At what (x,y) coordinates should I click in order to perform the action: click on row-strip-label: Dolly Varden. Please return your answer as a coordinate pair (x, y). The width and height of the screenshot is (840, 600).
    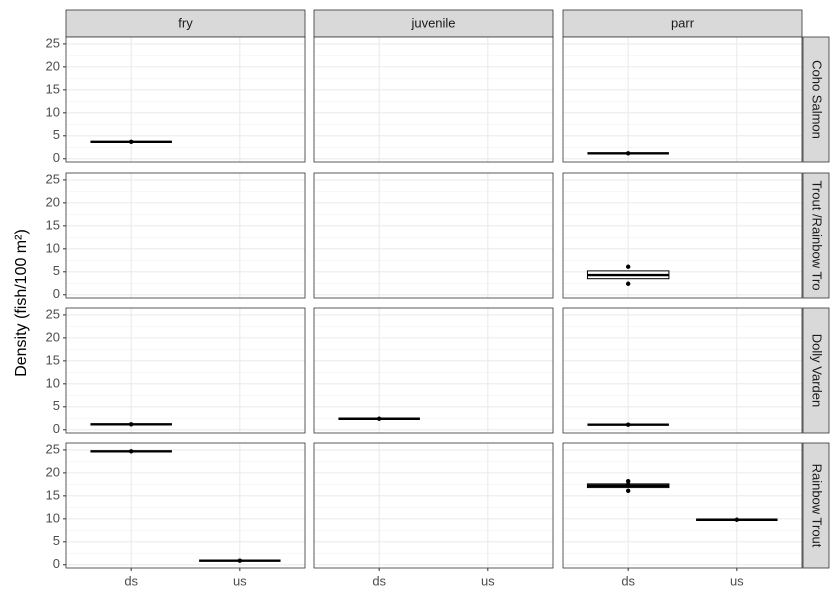
    Looking at the image, I should click on (817, 370).